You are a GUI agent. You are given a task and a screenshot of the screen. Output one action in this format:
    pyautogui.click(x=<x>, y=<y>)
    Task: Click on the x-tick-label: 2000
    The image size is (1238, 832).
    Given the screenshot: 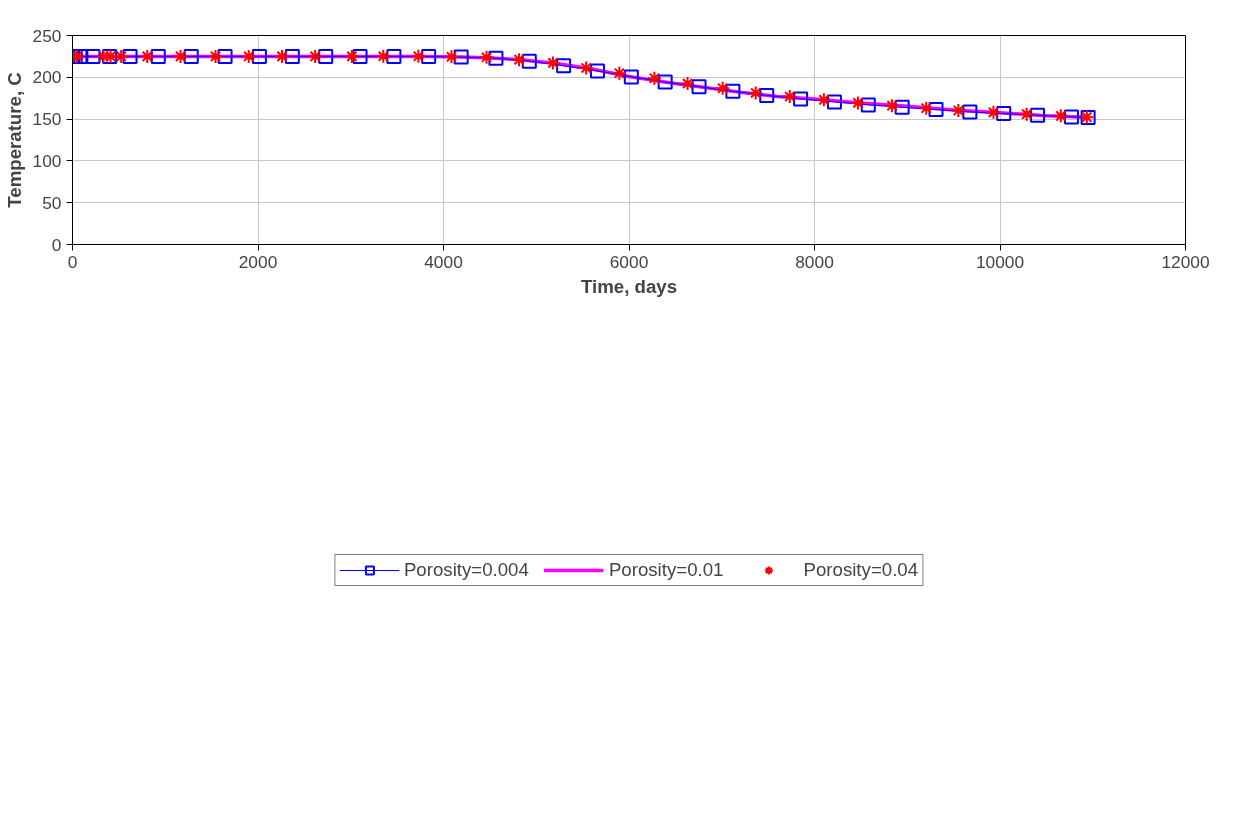 What is the action you would take?
    pyautogui.click(x=258, y=261)
    